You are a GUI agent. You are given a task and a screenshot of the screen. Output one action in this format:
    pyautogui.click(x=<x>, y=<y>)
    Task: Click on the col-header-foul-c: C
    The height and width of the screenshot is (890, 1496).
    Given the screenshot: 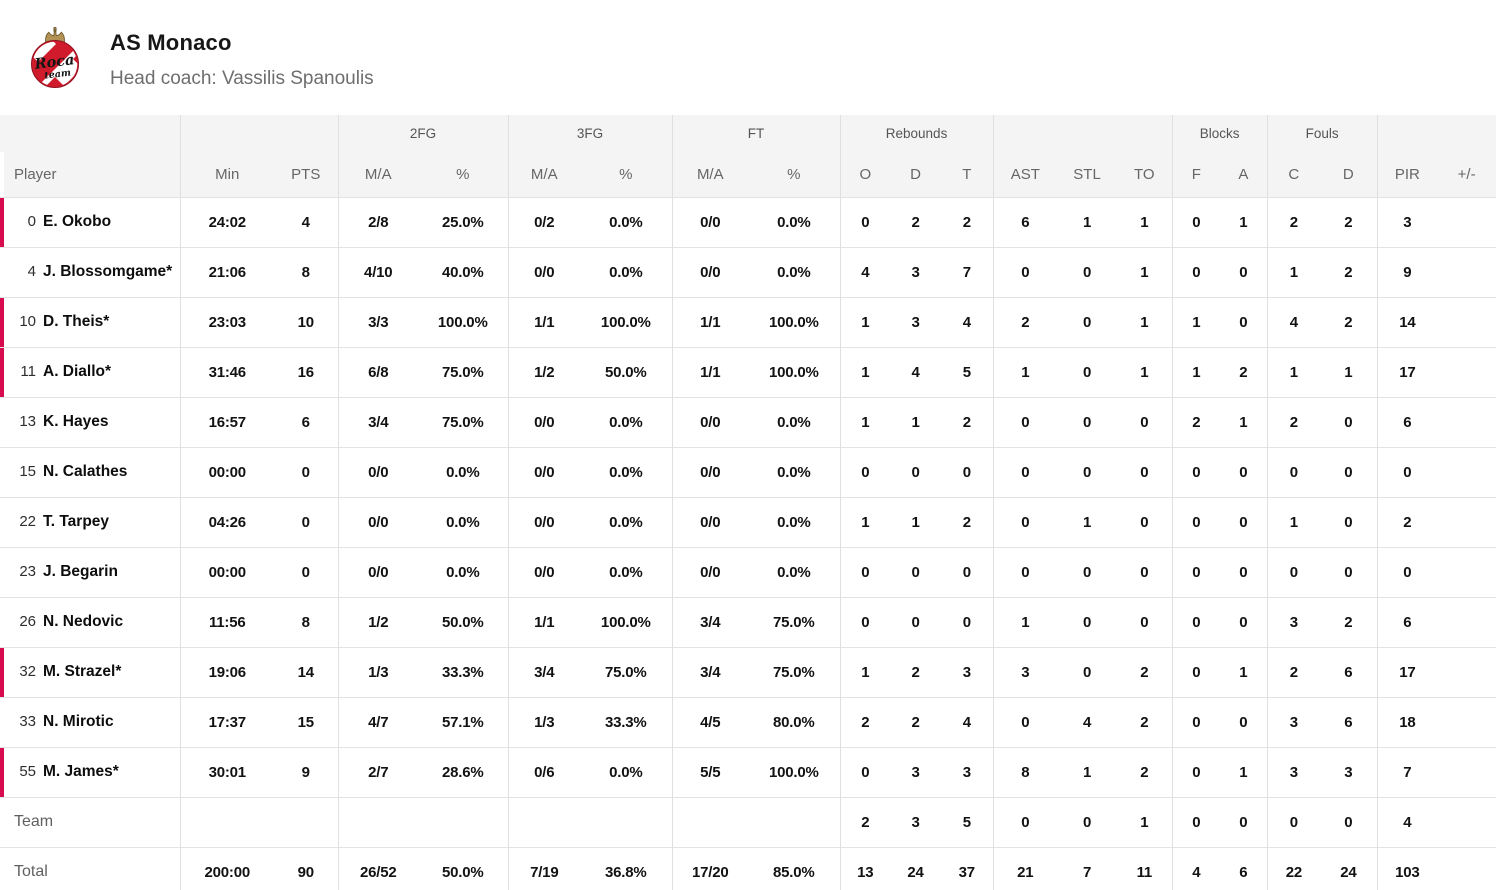 What is the action you would take?
    pyautogui.click(x=1293, y=174)
    